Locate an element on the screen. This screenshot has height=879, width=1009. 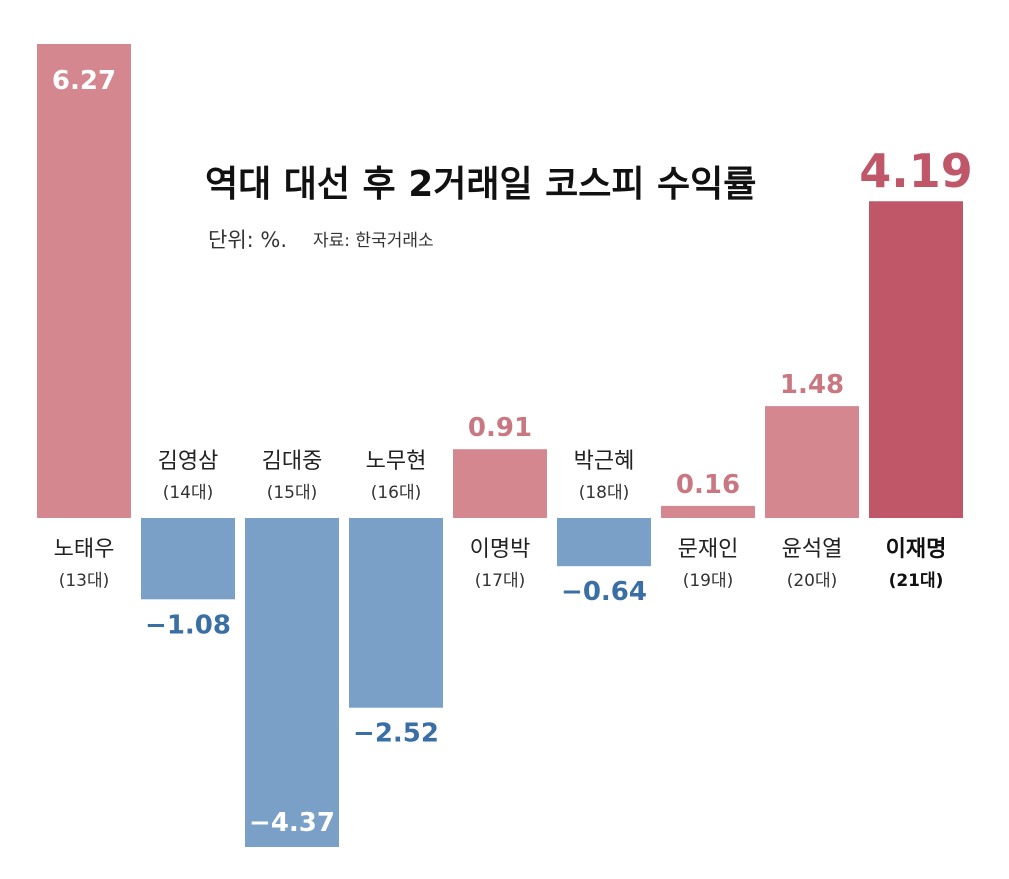
category-label-3: 노무현 is located at coordinates (396, 461).